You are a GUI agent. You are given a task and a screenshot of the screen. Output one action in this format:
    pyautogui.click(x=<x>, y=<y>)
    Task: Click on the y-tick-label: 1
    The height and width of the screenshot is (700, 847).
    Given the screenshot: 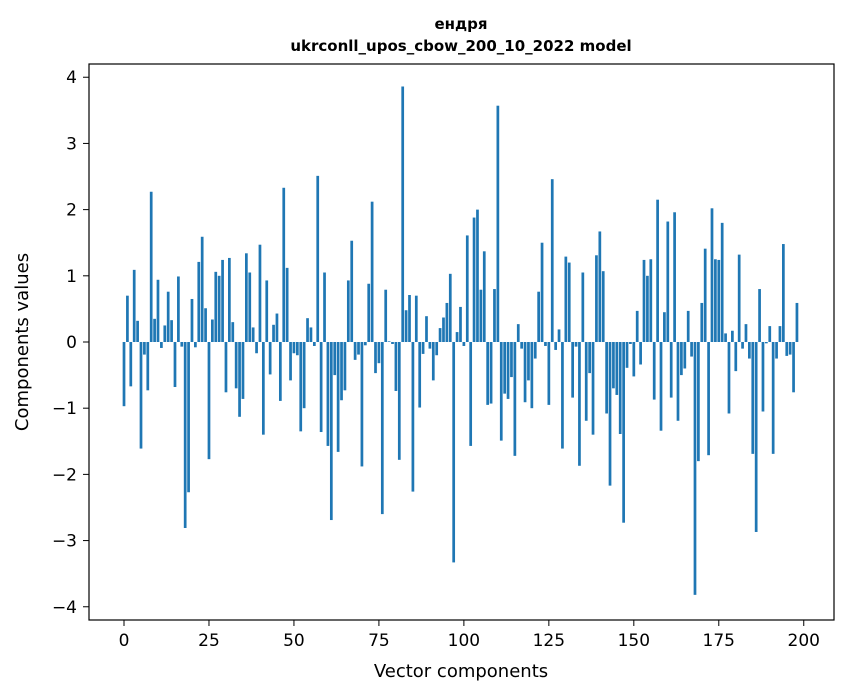 What is the action you would take?
    pyautogui.click(x=71, y=277)
    